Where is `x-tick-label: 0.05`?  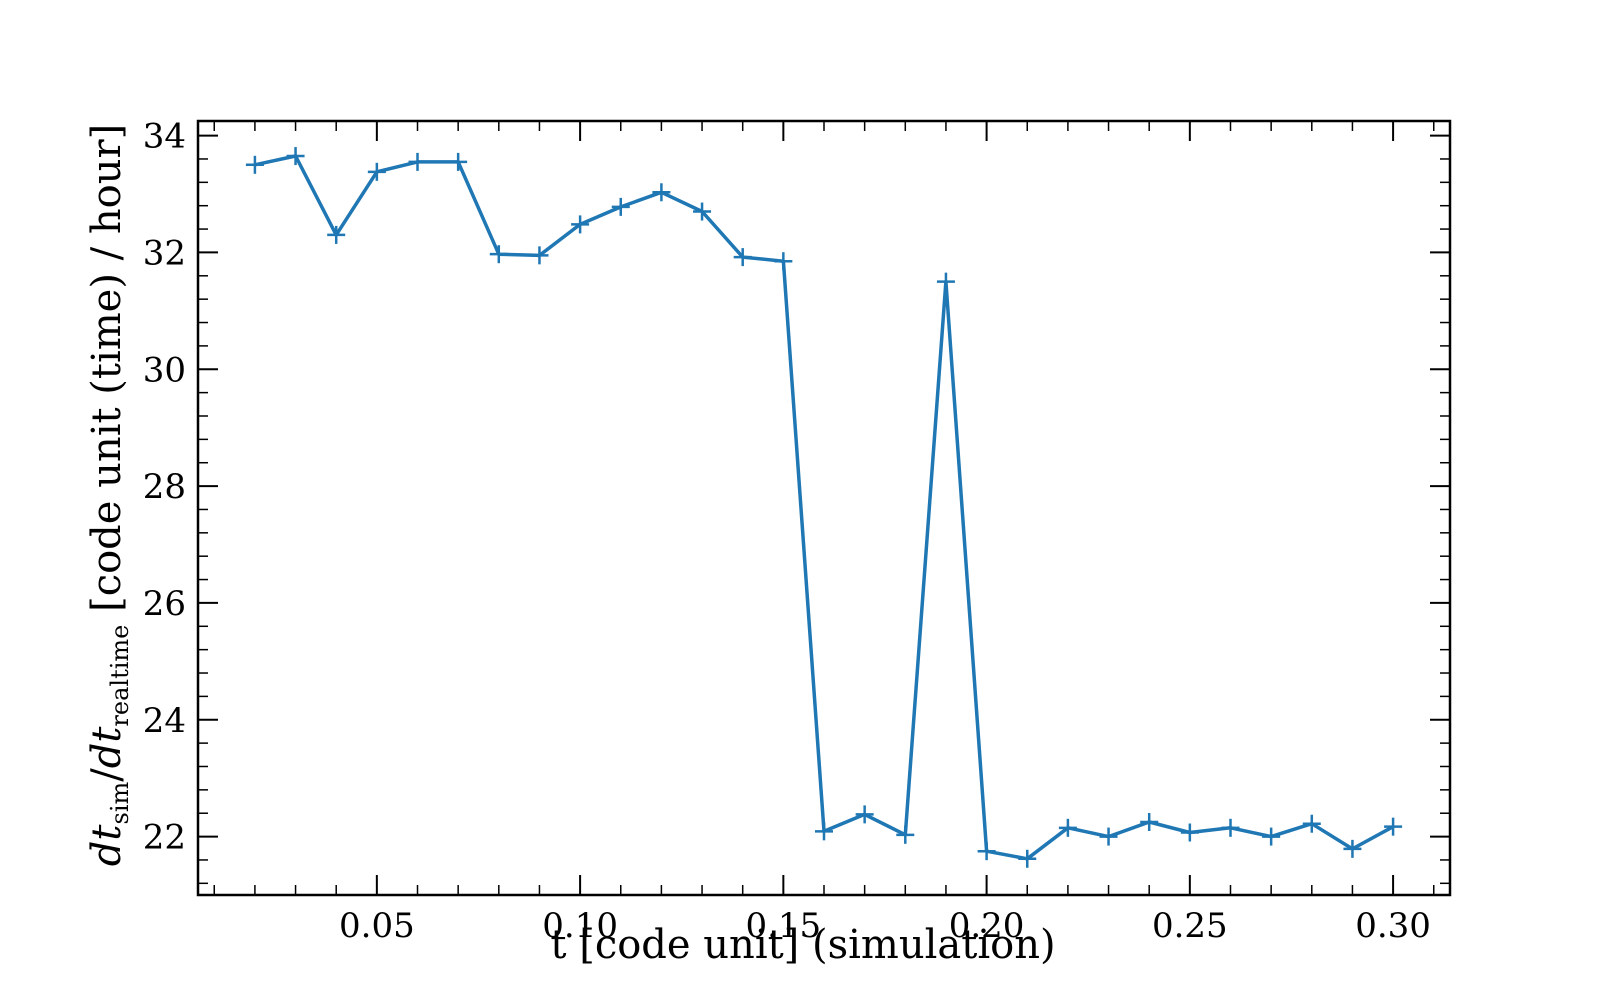 x-tick-label: 0.05 is located at coordinates (377, 926).